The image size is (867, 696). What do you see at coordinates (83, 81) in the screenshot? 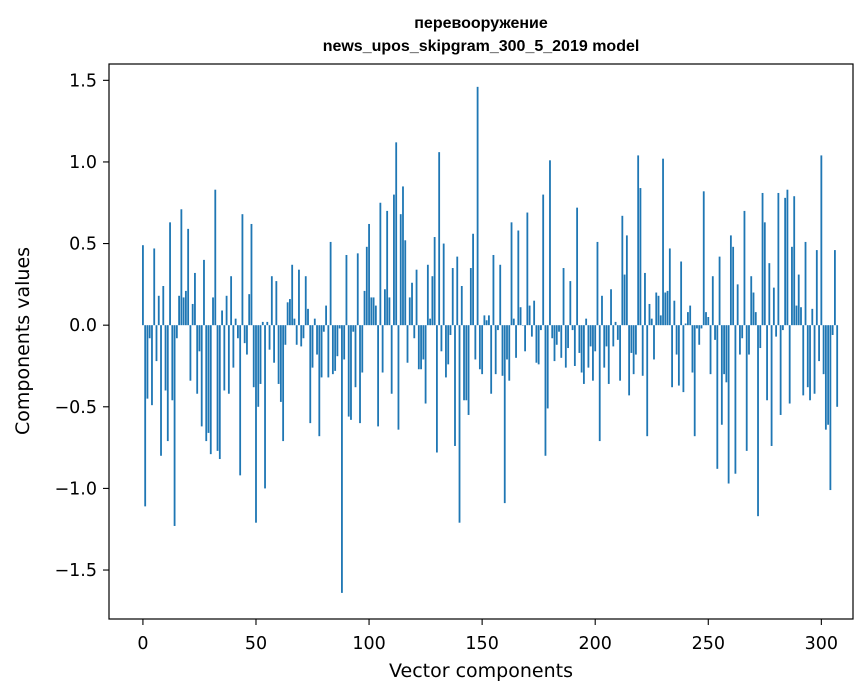
I see `y-tick-label: 1.5` at bounding box center [83, 81].